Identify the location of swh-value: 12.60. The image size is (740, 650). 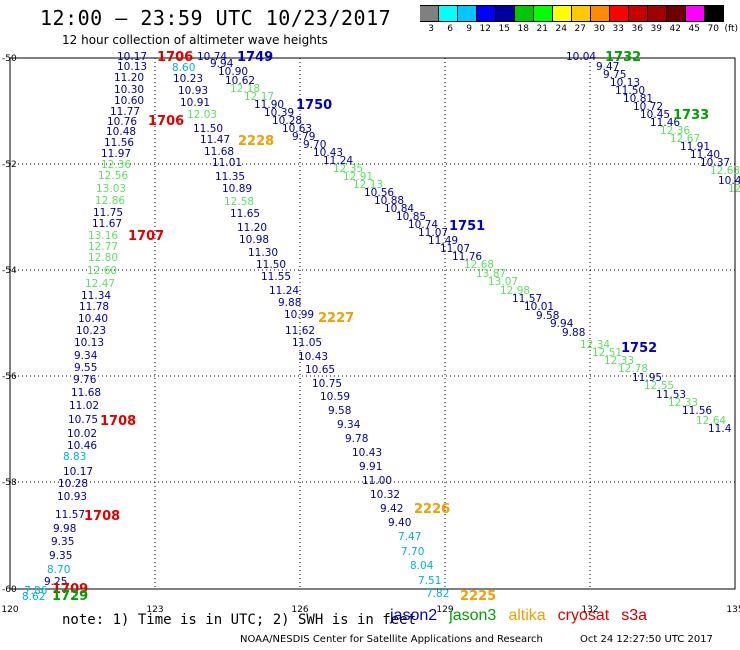
(102, 271).